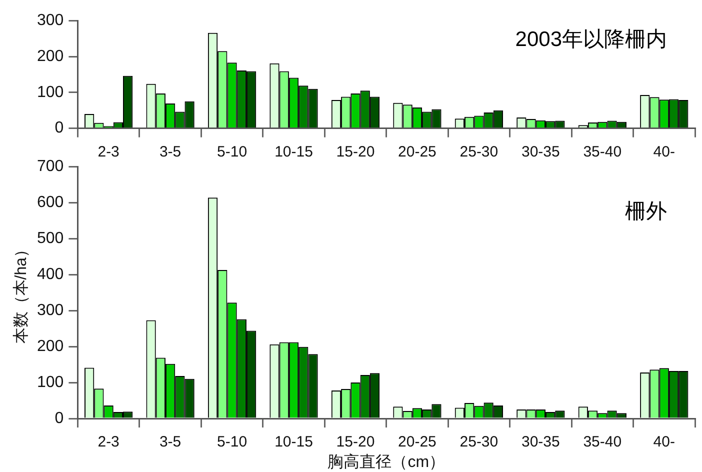  What do you see at coordinates (387, 461) in the screenshot?
I see `x-axis-title: 胸高直径（cm）` at bounding box center [387, 461].